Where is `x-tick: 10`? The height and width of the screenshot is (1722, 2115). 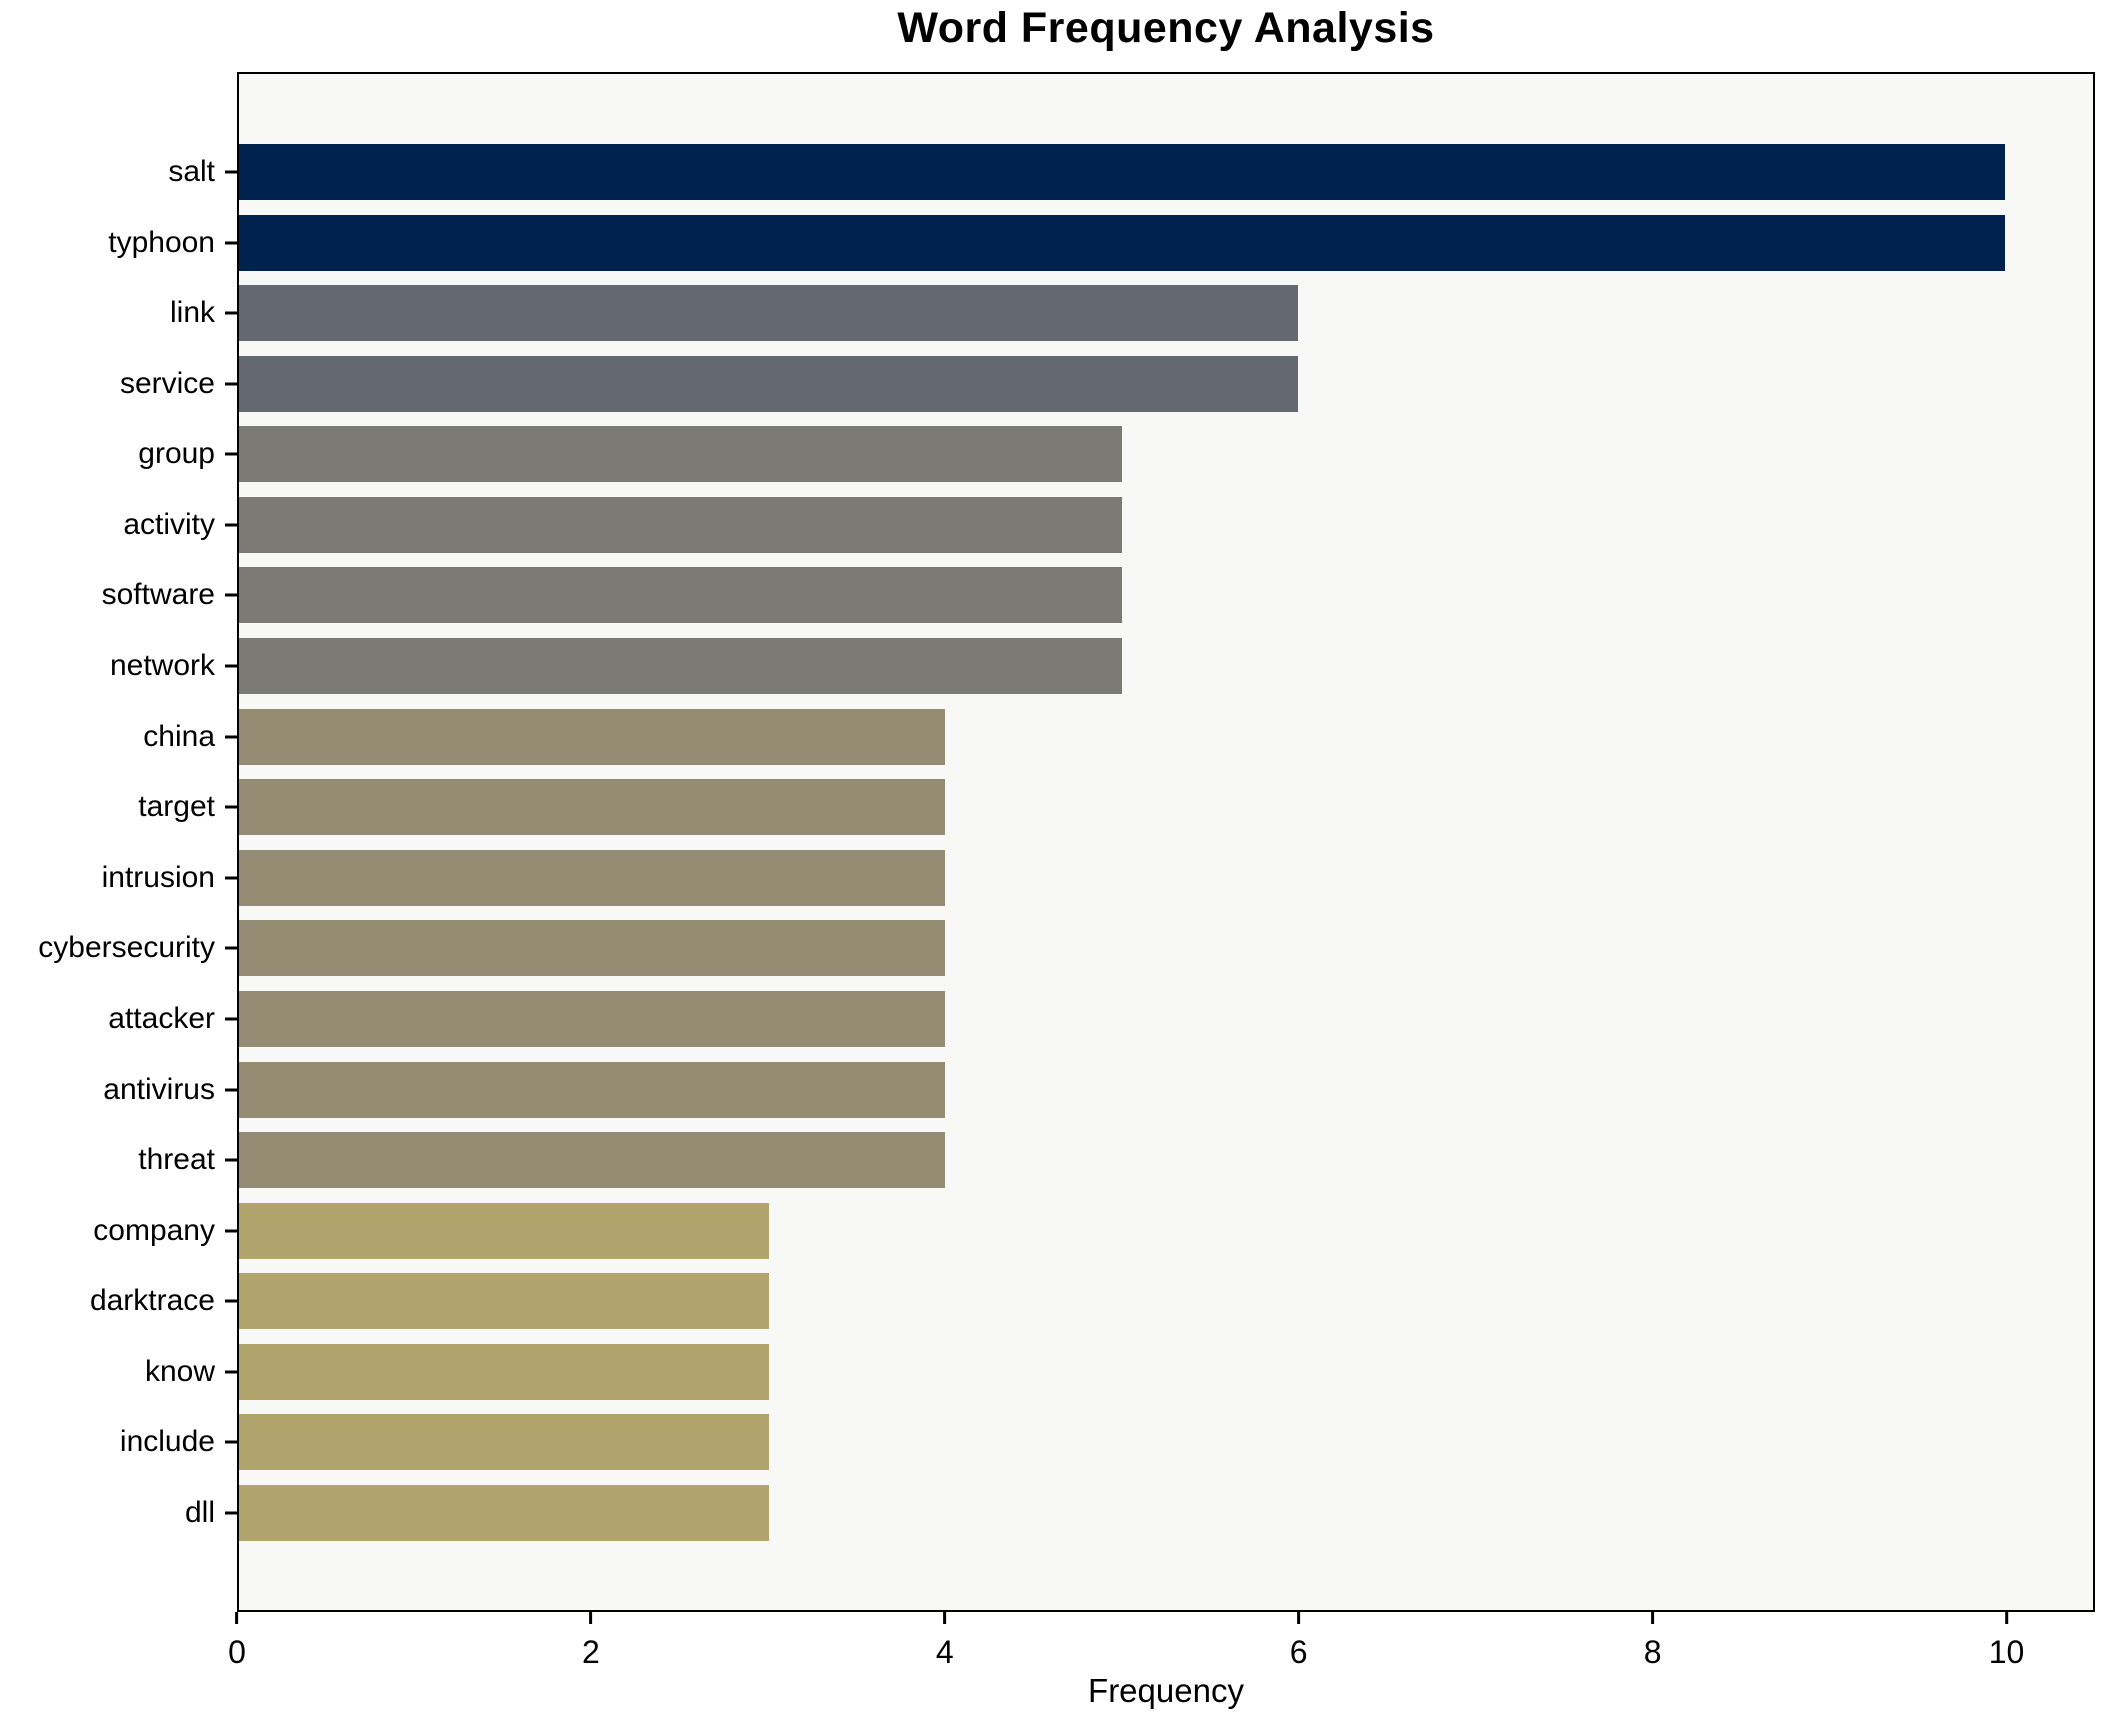
x-tick: 10 is located at coordinates (2006, 1641).